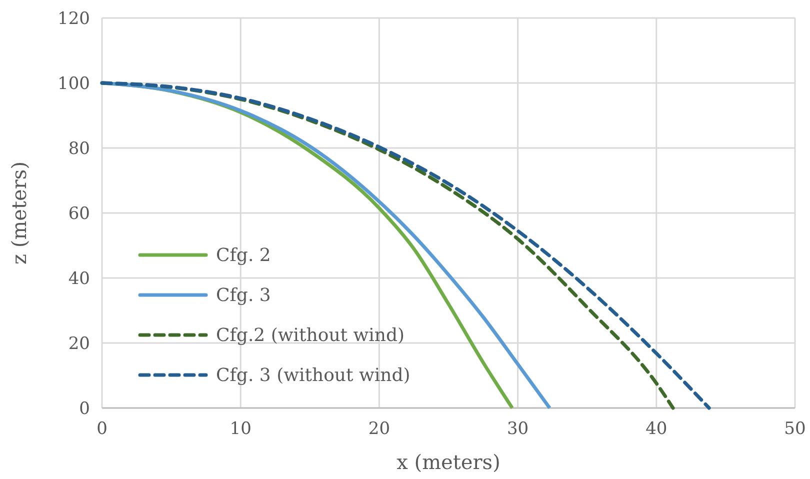 The width and height of the screenshot is (810, 479). I want to click on x-tick-label: 30, so click(517, 429).